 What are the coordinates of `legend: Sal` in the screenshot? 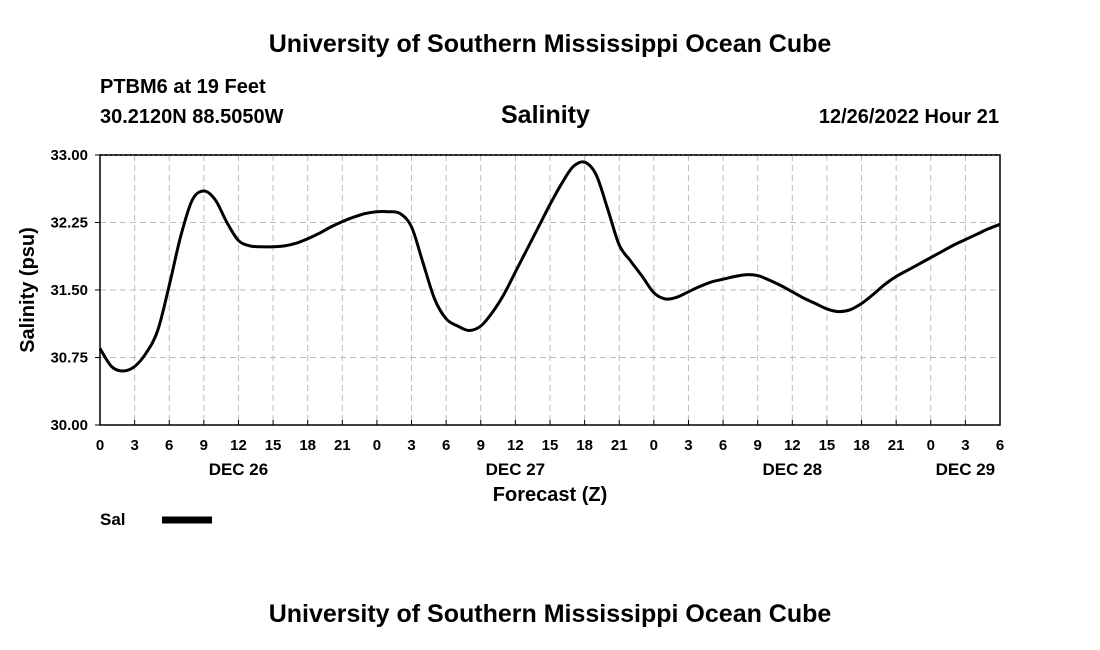 It's located at (156, 519).